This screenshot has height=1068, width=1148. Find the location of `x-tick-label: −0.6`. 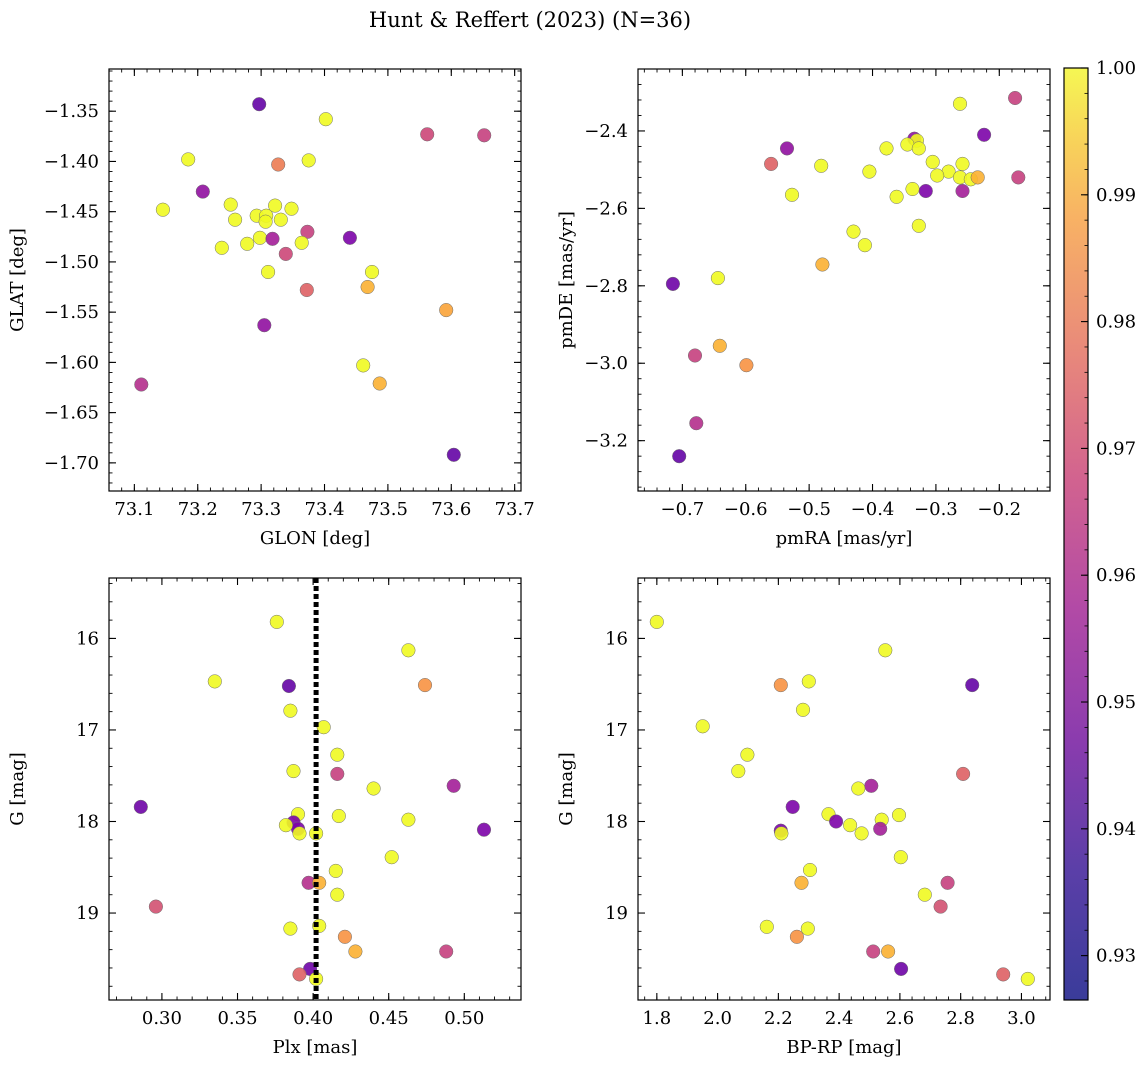

x-tick-label: −0.6 is located at coordinates (746, 509).